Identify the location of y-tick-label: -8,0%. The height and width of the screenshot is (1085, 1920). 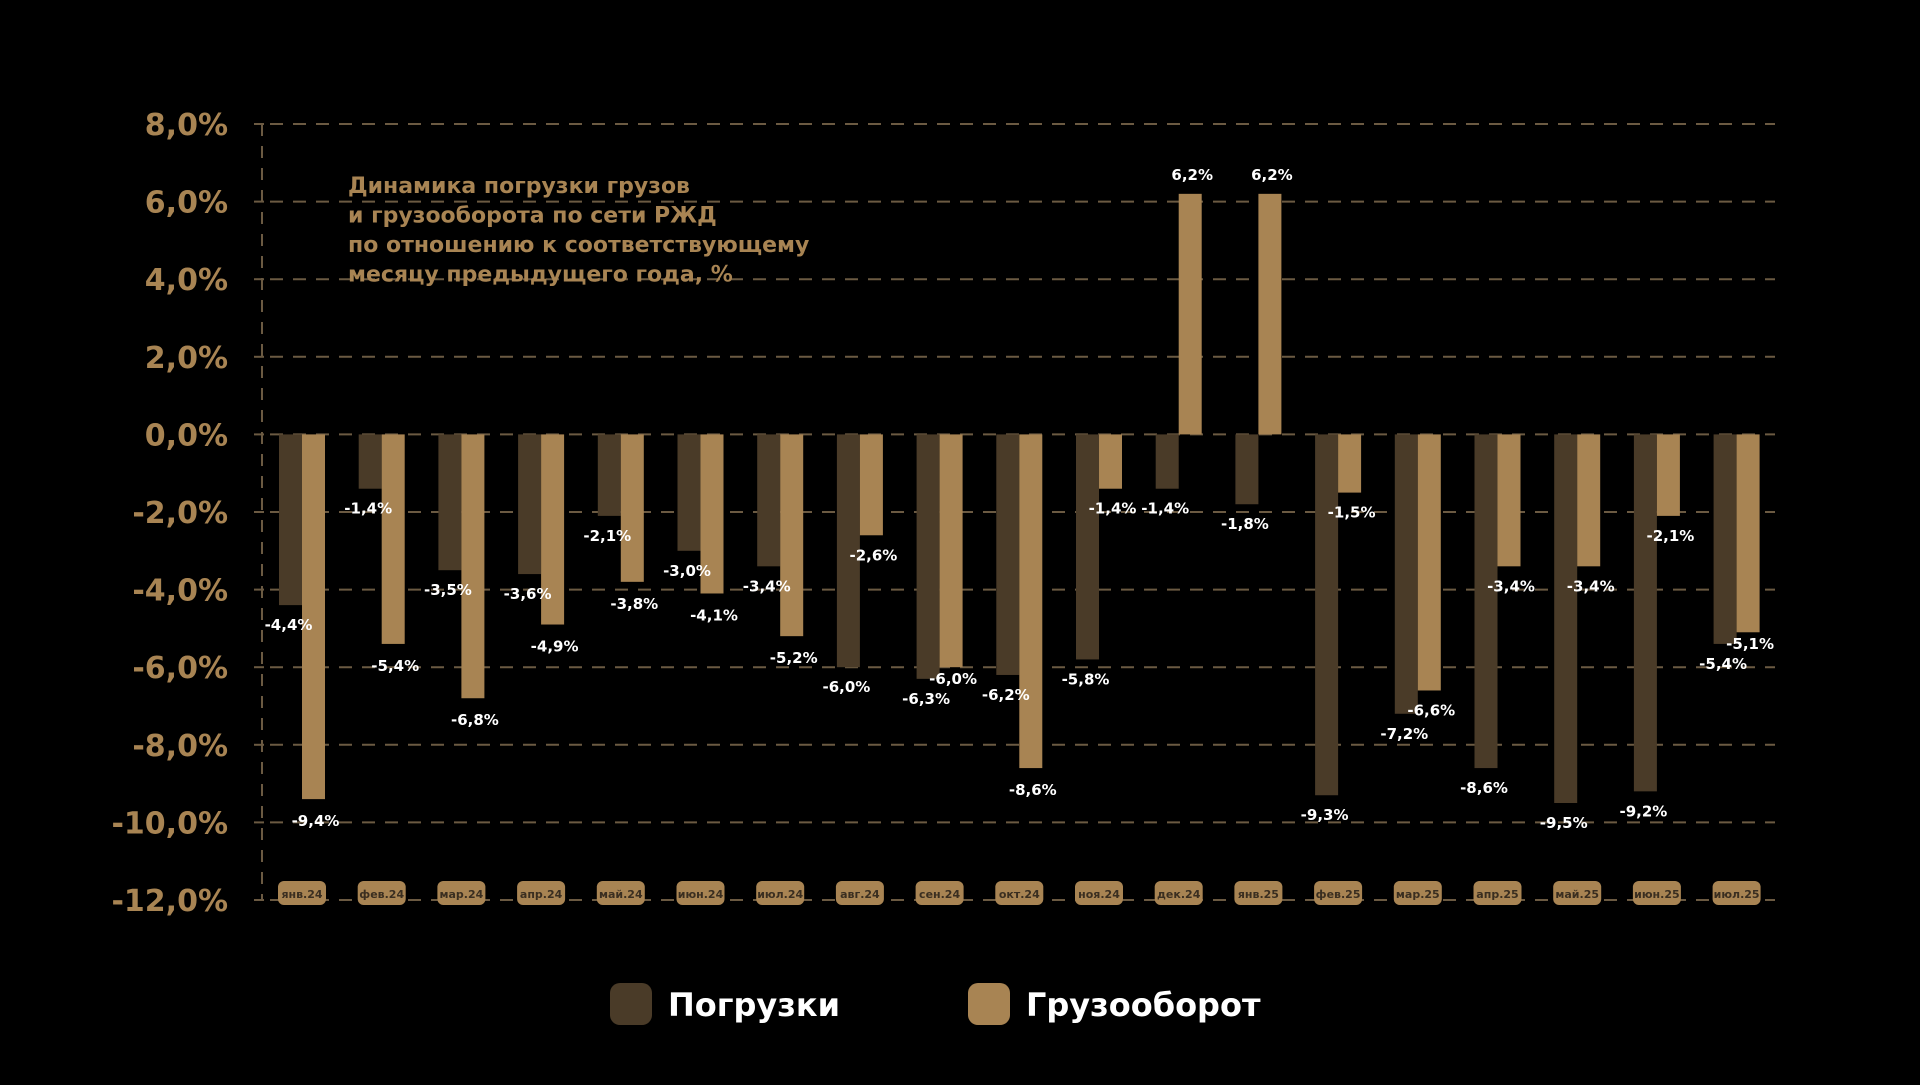
(180, 746).